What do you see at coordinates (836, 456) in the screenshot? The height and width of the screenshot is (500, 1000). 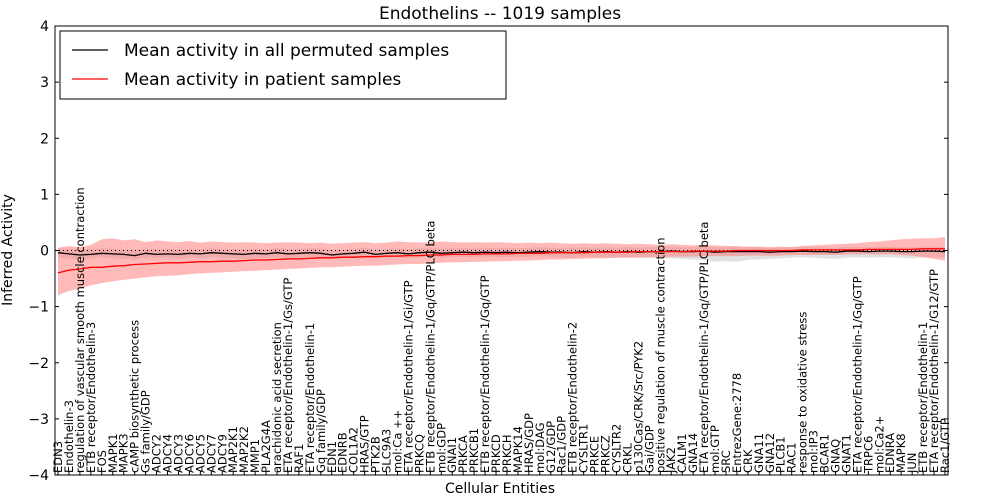 I see `x-tick-label: GNAQ` at bounding box center [836, 456].